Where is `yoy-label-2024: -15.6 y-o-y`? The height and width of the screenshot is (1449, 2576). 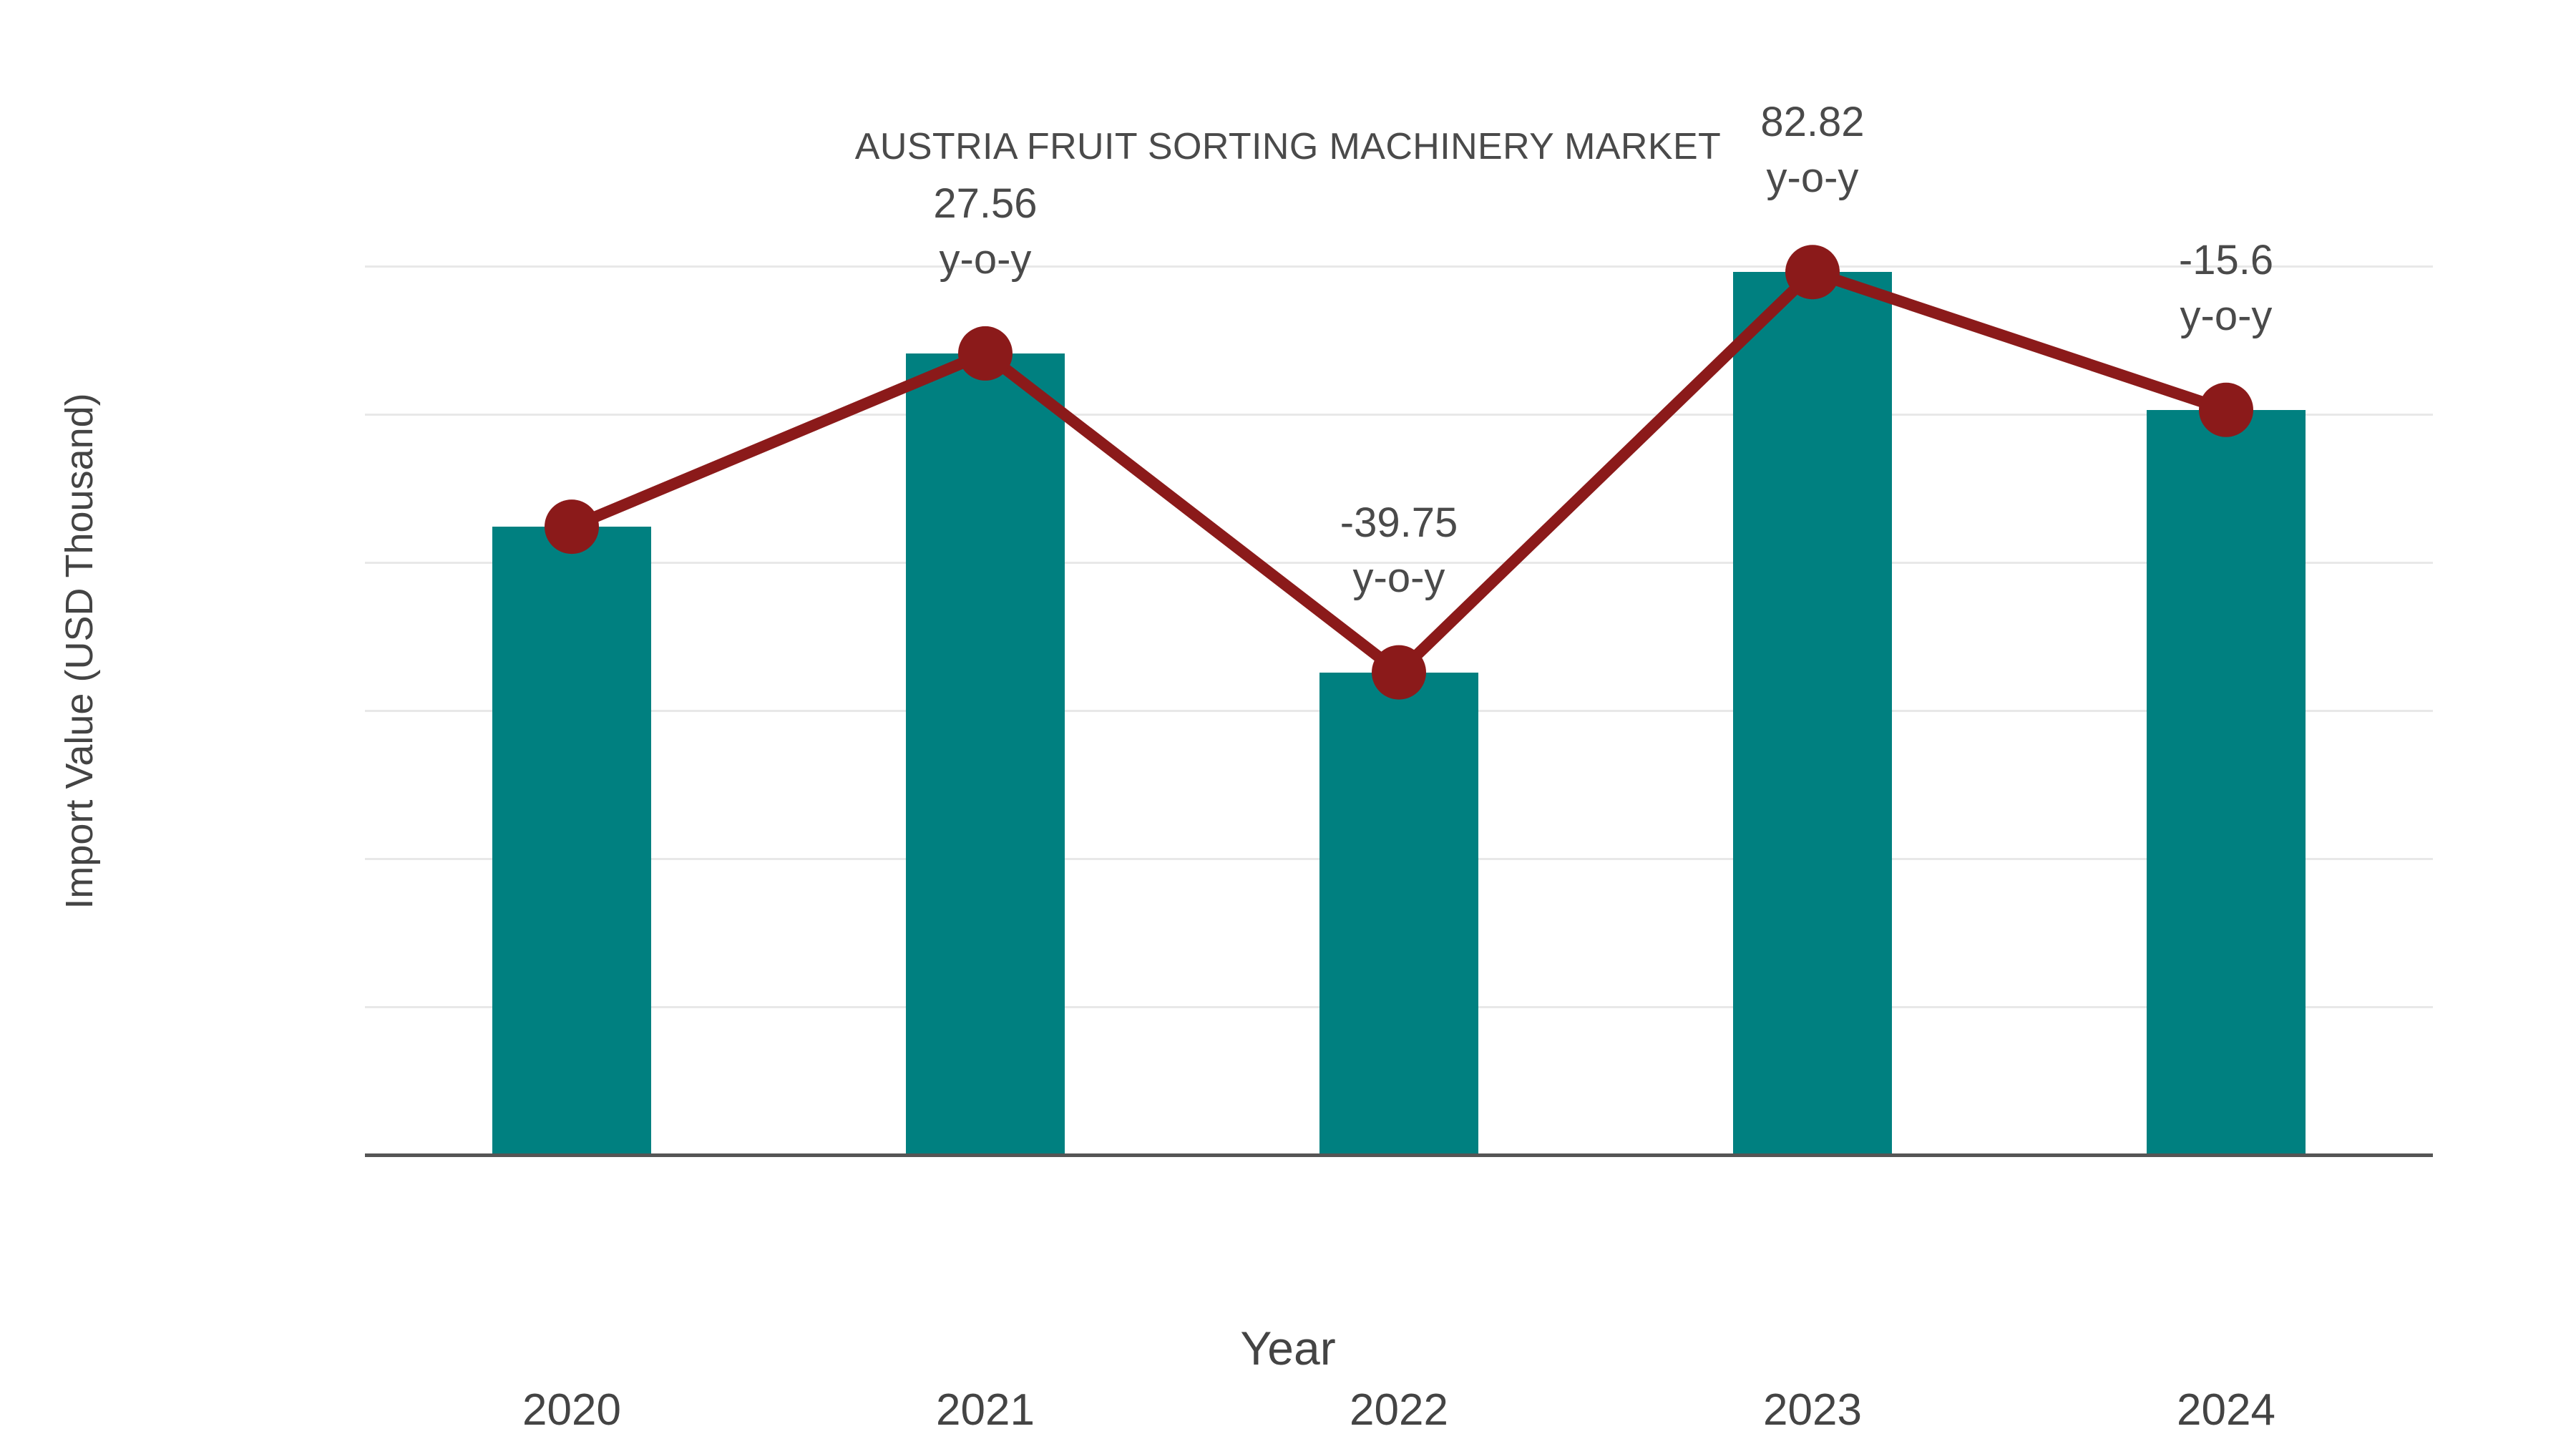
yoy-label-2024: -15.6 y-o-y is located at coordinates (2226, 288).